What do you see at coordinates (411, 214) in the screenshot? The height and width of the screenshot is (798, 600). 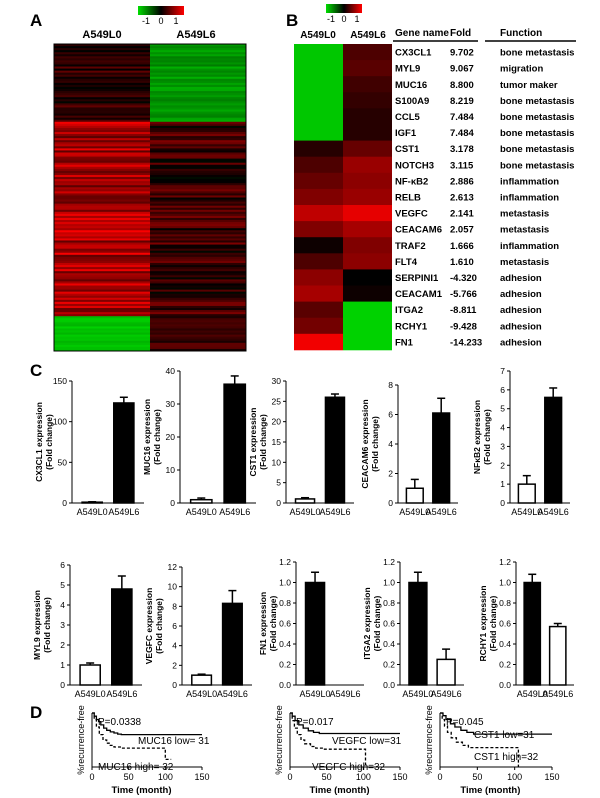 I see `gene-name: VEGFC` at bounding box center [411, 214].